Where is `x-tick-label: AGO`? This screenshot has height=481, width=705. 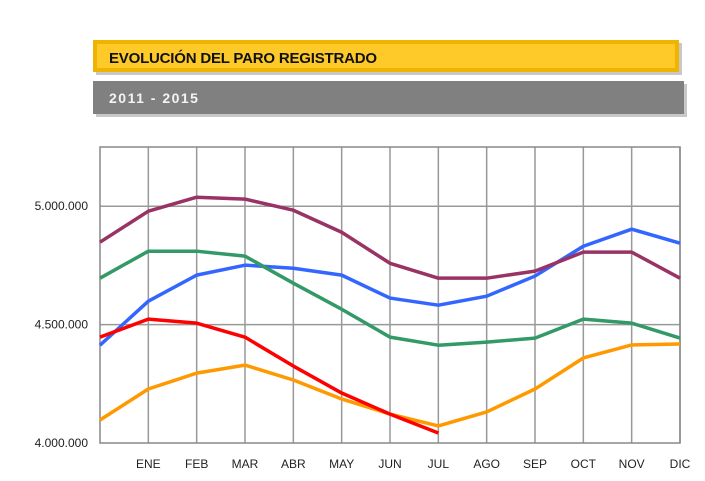 x-tick-label: AGO is located at coordinates (486, 464).